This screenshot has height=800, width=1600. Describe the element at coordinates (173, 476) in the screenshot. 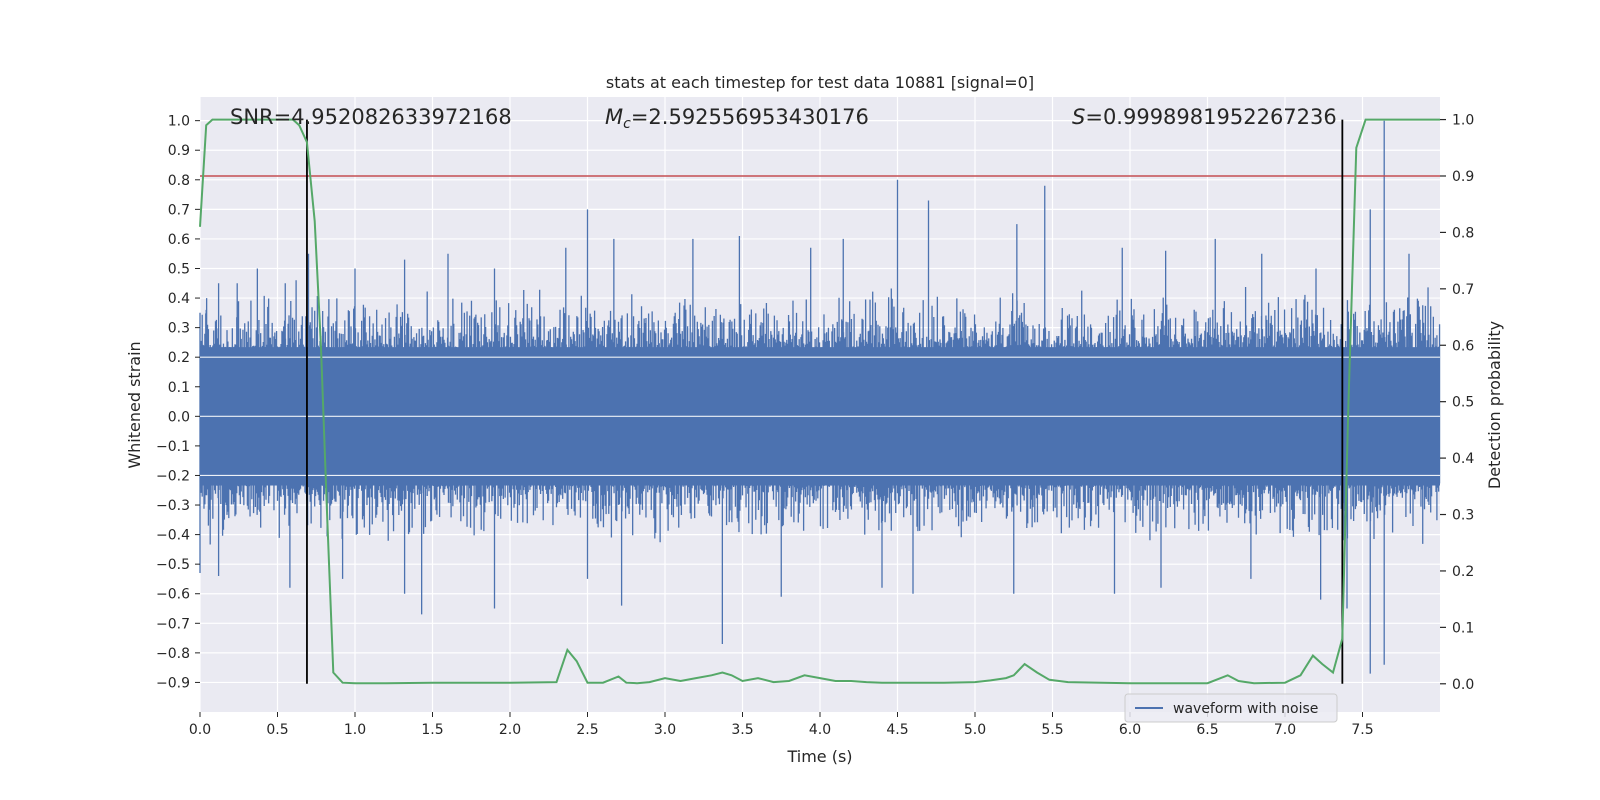

I see `y-left-tick-label: −0.2` at that location.